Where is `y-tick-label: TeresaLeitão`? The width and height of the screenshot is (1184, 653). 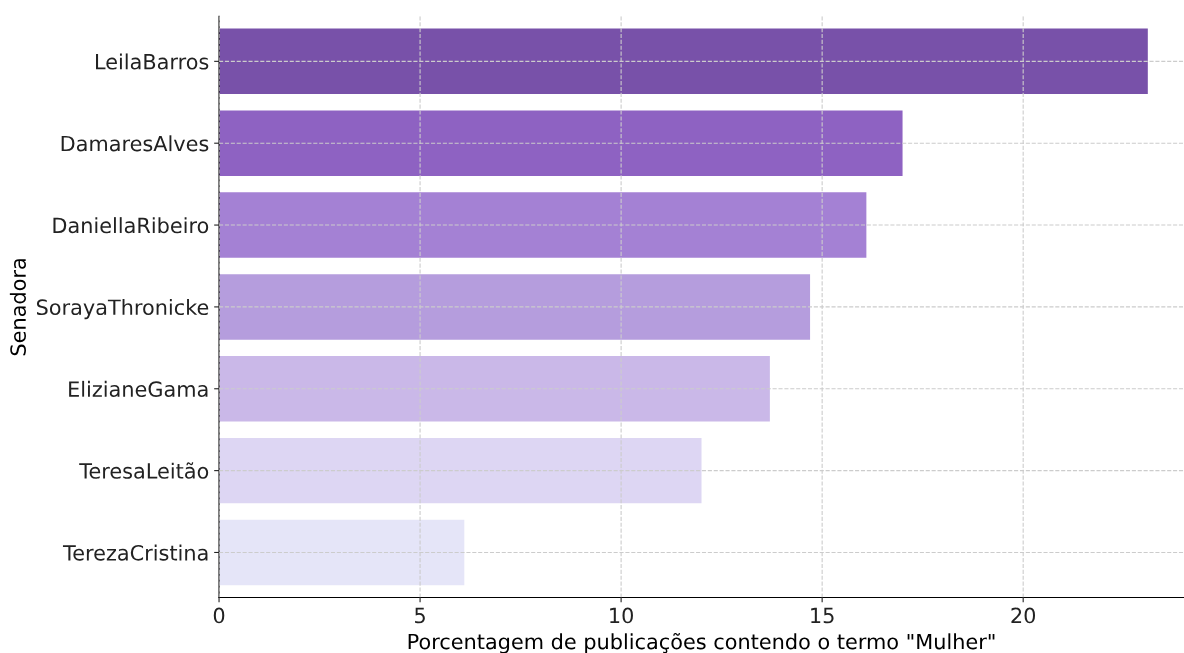
y-tick-label: TeresaLeitão is located at coordinates (144, 470).